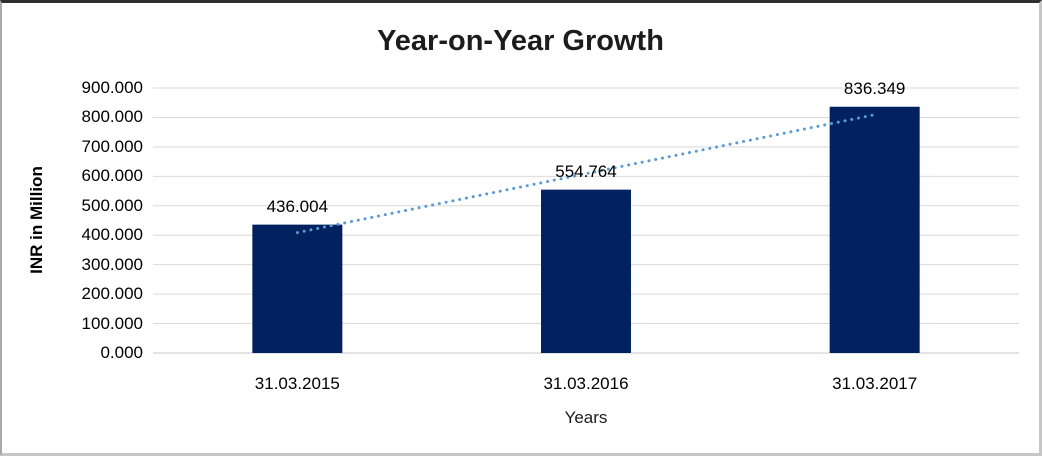 The width and height of the screenshot is (1042, 456). What do you see at coordinates (112, 117) in the screenshot?
I see `y-tick-label: 800.000` at bounding box center [112, 117].